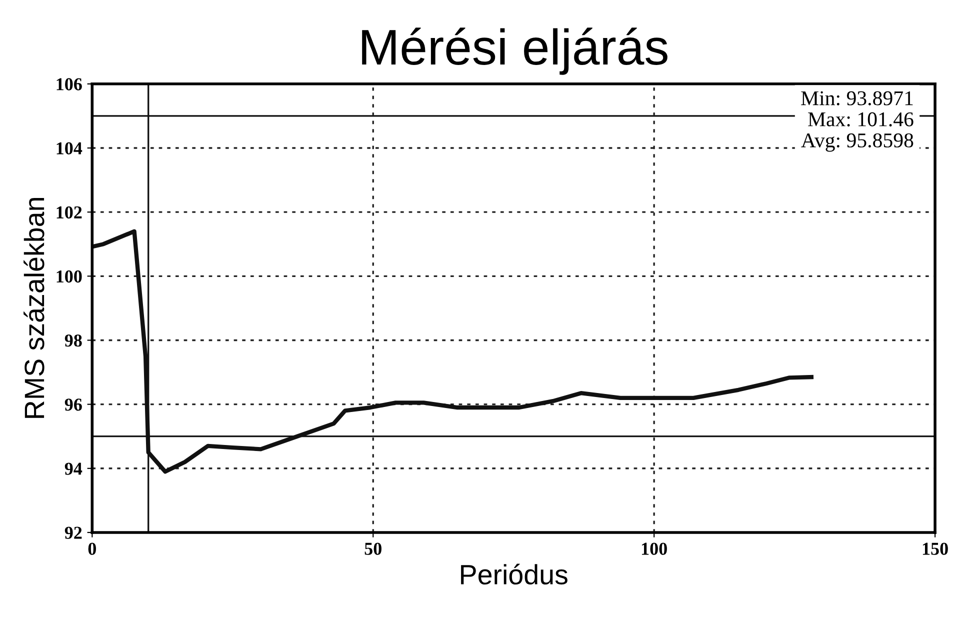 Image resolution: width=960 pixels, height=617 pixels. Describe the element at coordinates (861, 119) in the screenshot. I see `annotation: Max: 101.46` at that location.